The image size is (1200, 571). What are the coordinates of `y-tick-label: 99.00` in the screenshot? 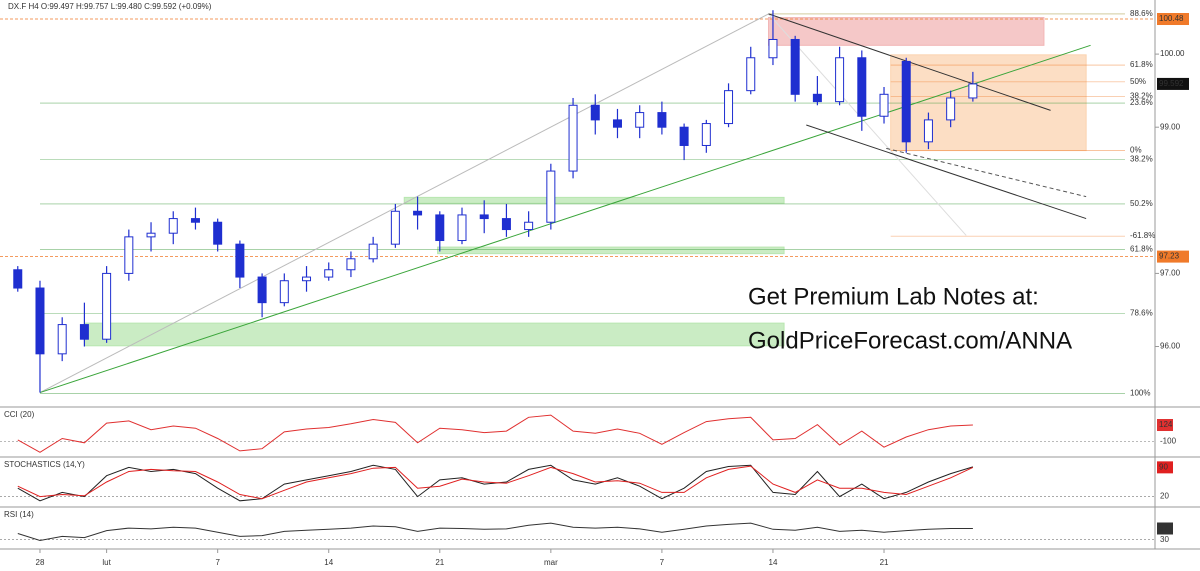 It's located at (1170, 126).